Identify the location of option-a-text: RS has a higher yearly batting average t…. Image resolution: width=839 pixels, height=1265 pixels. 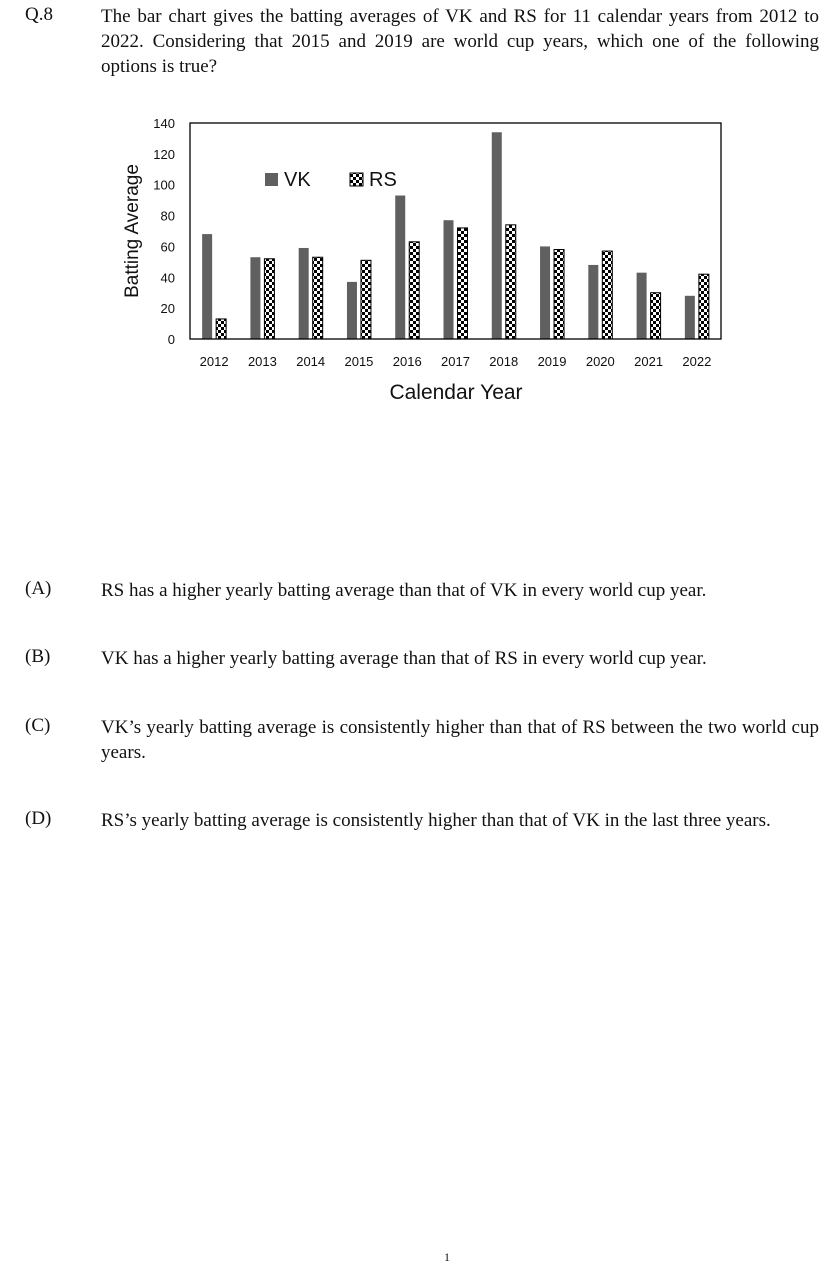
(404, 590).